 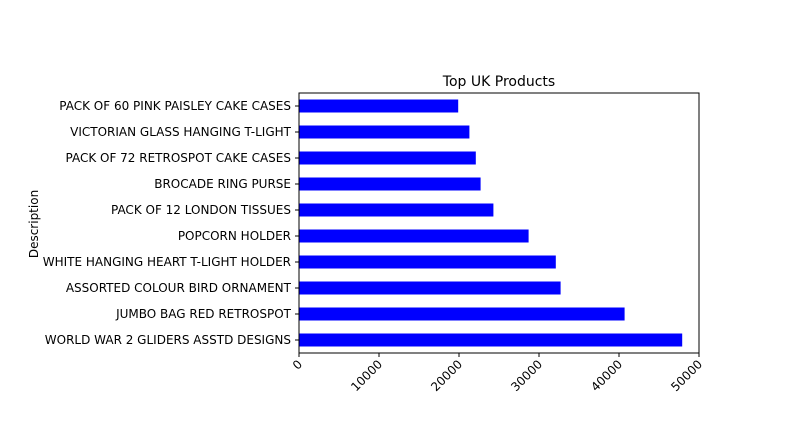 I want to click on y-tick-label: ASSORTED COLOUR BIRD ORNAMENT, so click(x=179, y=288).